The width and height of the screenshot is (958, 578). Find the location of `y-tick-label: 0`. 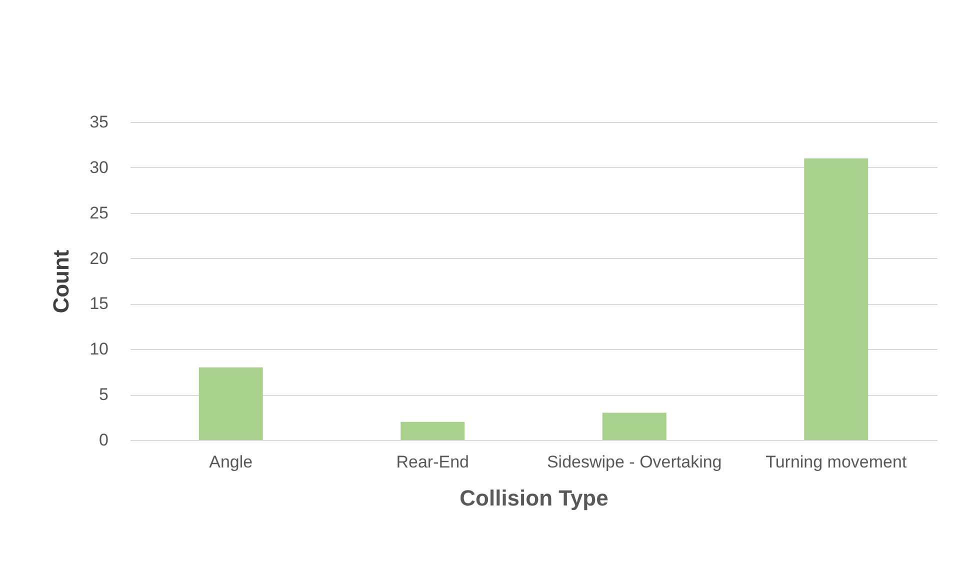

y-tick-label: 0 is located at coordinates (103, 440).